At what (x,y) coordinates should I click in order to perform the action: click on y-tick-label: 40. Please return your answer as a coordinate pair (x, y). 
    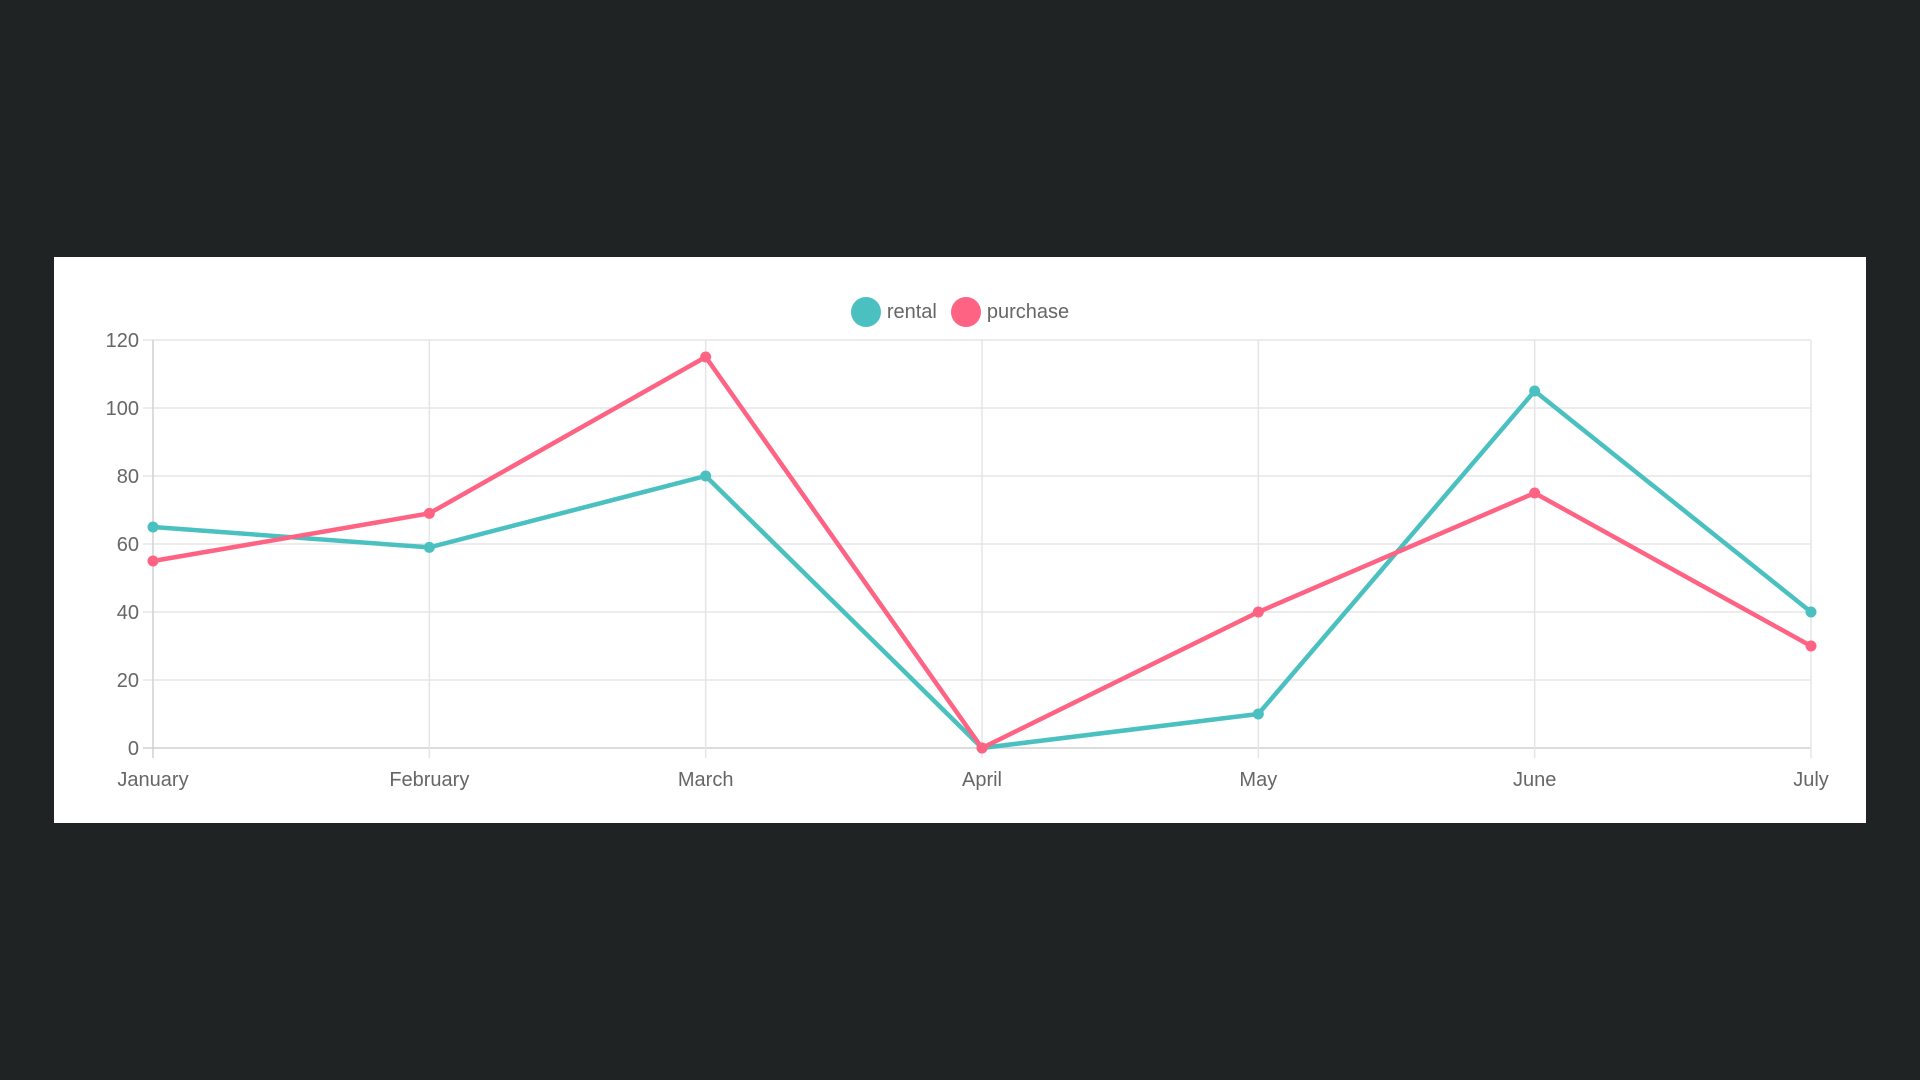
    Looking at the image, I should click on (128, 613).